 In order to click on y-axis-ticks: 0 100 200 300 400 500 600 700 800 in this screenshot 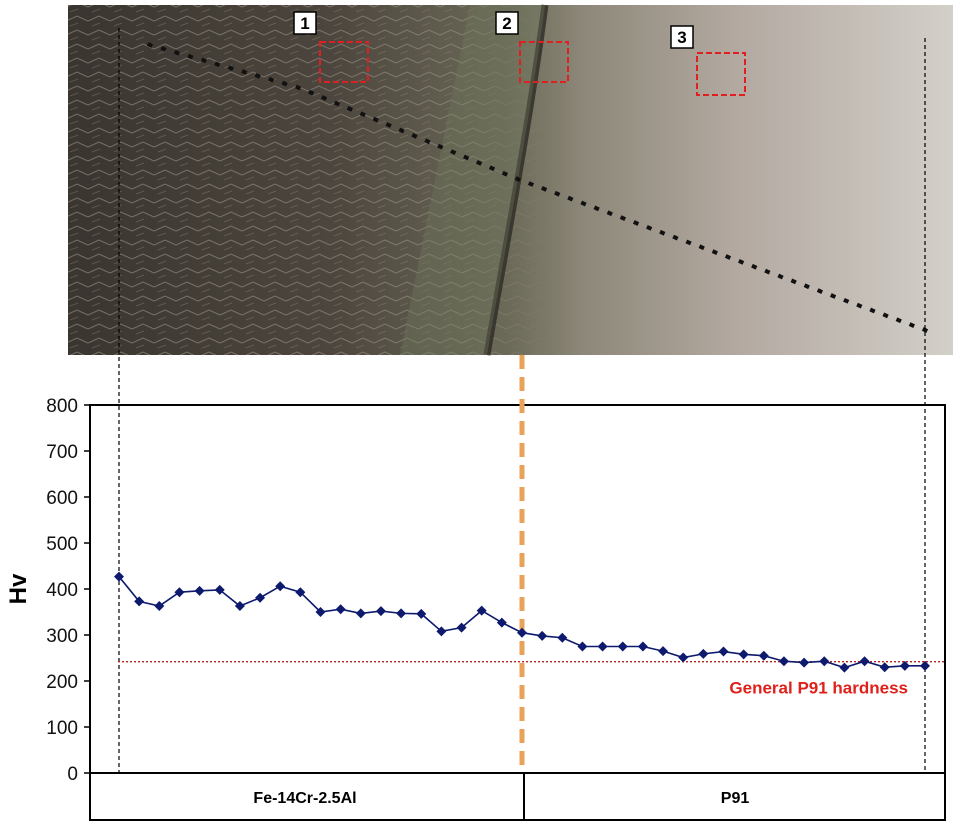, I will do `click(68, 590)`.